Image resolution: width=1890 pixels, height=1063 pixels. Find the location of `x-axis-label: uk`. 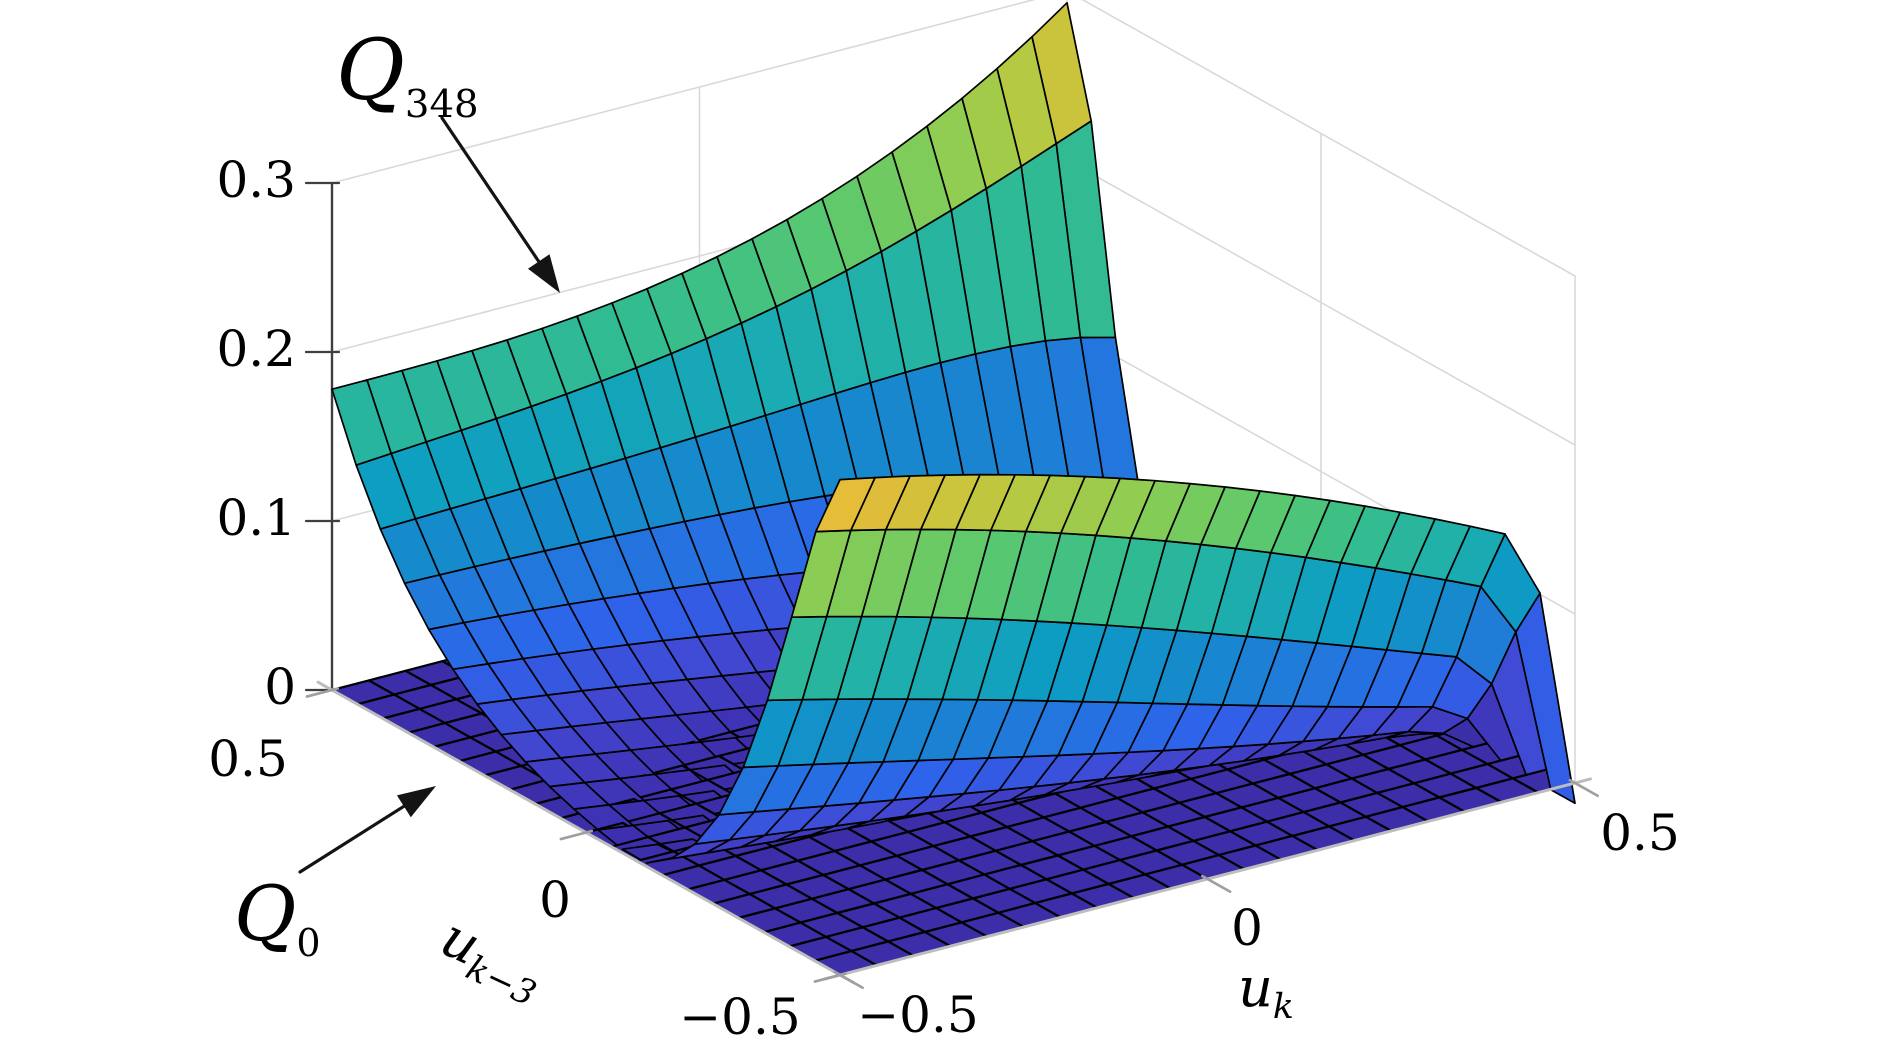

x-axis-label: uk is located at coordinates (1266, 990).